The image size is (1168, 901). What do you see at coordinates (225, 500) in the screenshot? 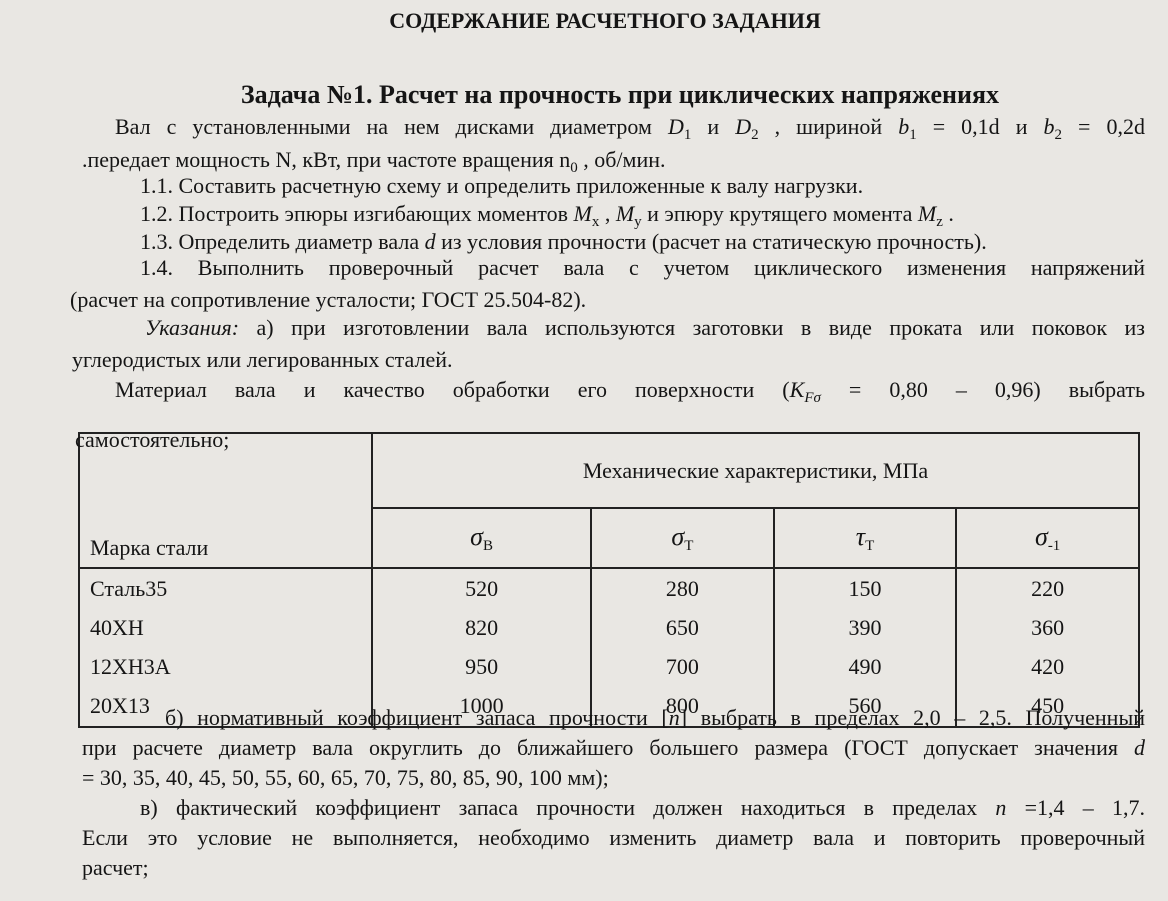
I see `row-header: Марка стали` at bounding box center [225, 500].